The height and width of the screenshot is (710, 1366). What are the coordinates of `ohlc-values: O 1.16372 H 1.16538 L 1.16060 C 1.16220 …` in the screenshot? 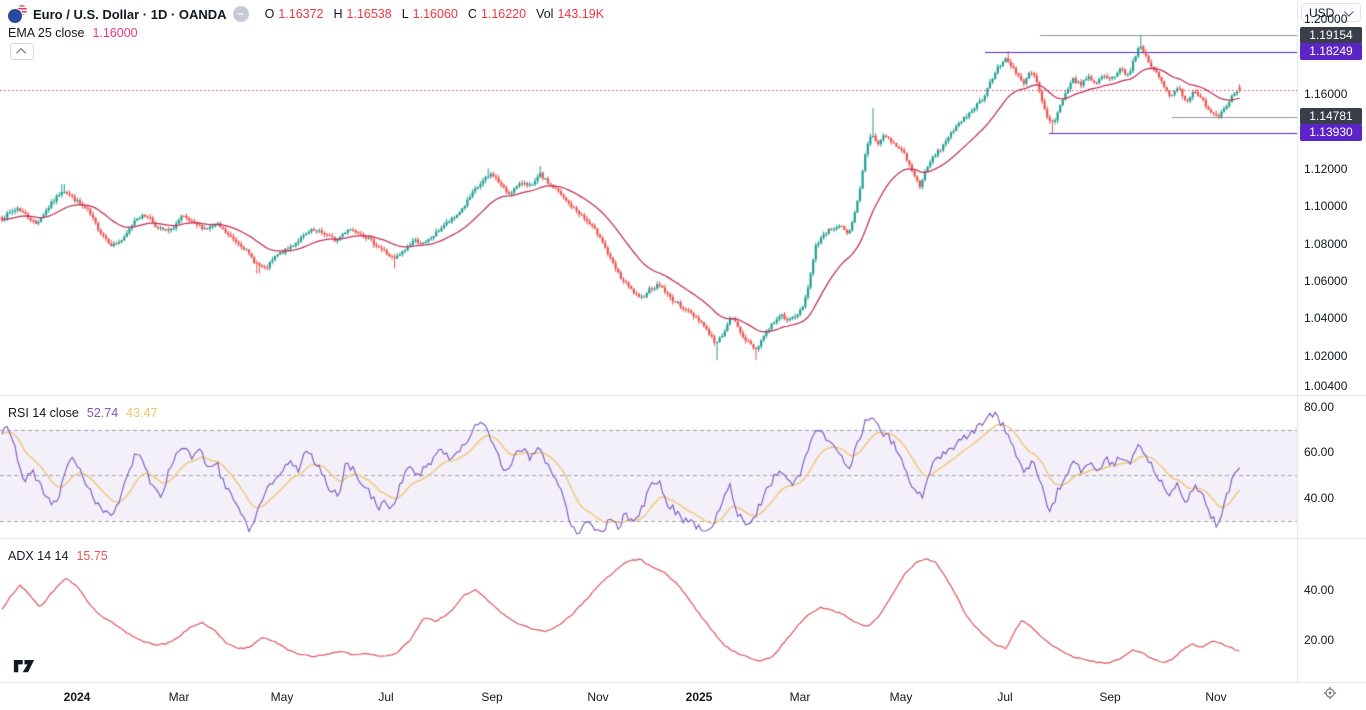 It's located at (431, 14).